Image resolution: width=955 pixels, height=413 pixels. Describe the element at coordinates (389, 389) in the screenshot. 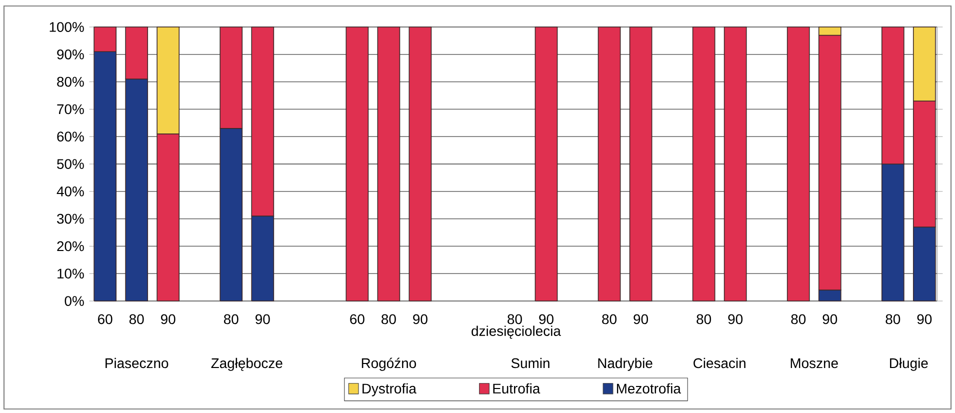

I see `legend-label: Dystrofia` at that location.